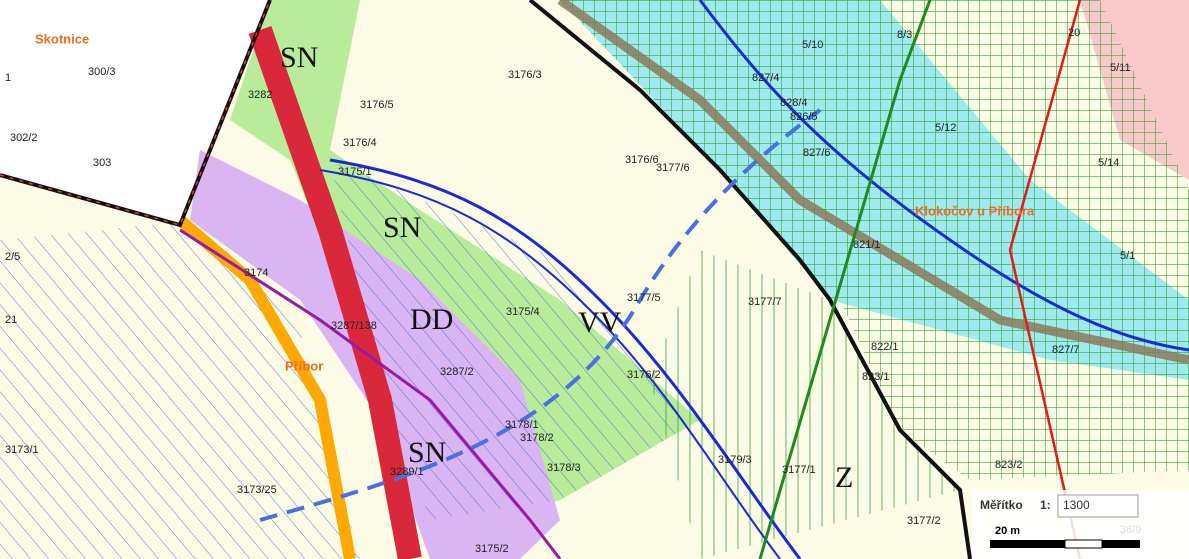  What do you see at coordinates (257, 490) in the screenshot?
I see `parcel-label: 3173/25` at bounding box center [257, 490].